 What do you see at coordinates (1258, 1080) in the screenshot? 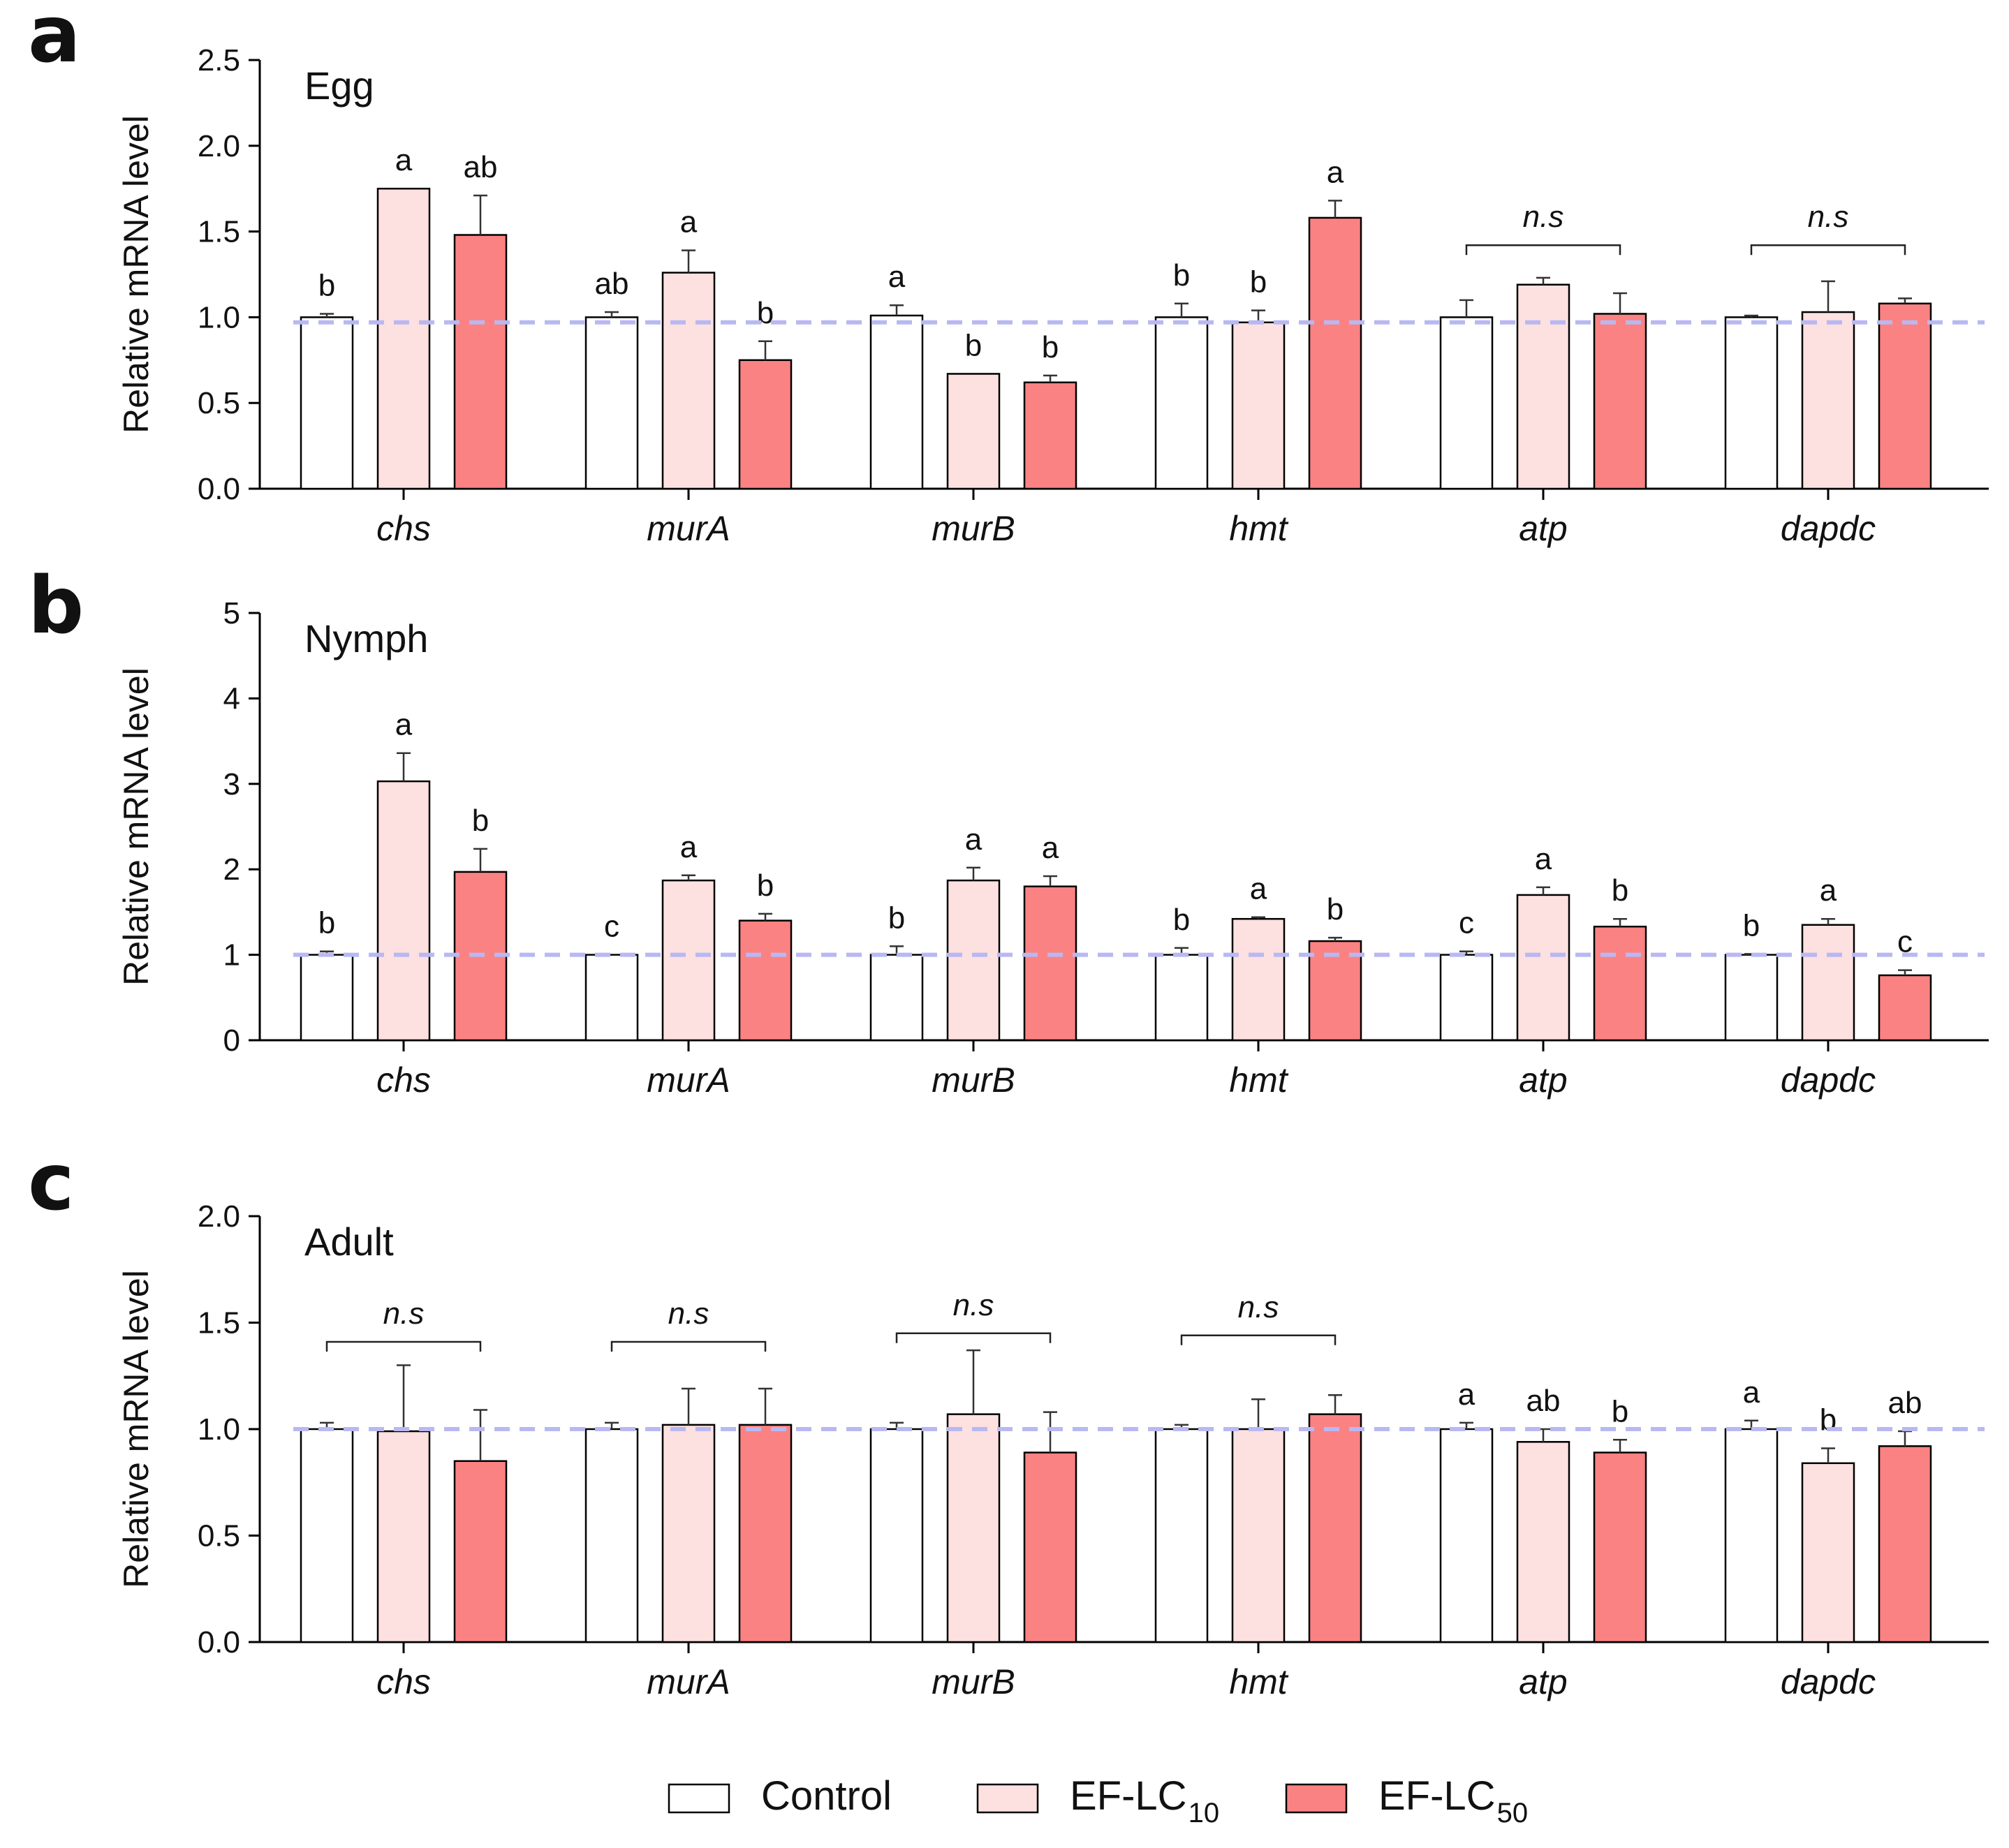
I see `panel-b-gene-label-hmt: hmt` at bounding box center [1258, 1080].